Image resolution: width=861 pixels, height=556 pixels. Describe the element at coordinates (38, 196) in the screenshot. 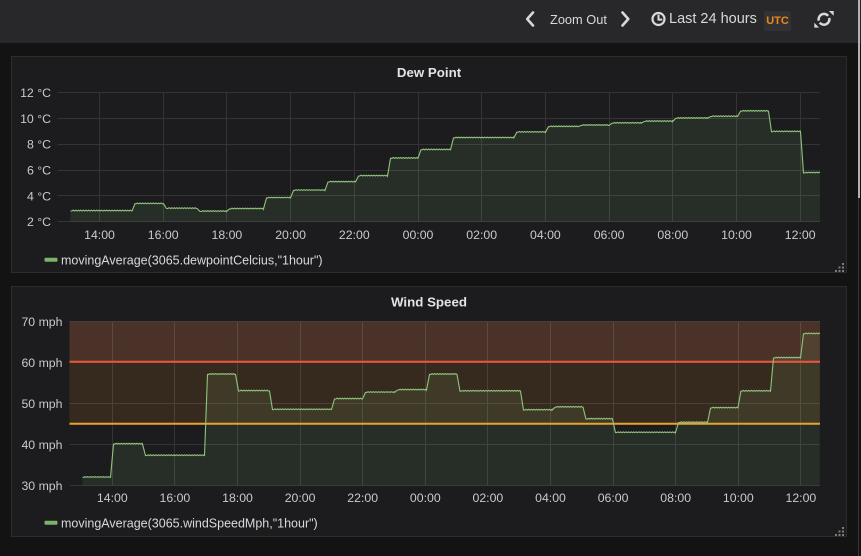

I see `svg-text: 4 °C` at that location.